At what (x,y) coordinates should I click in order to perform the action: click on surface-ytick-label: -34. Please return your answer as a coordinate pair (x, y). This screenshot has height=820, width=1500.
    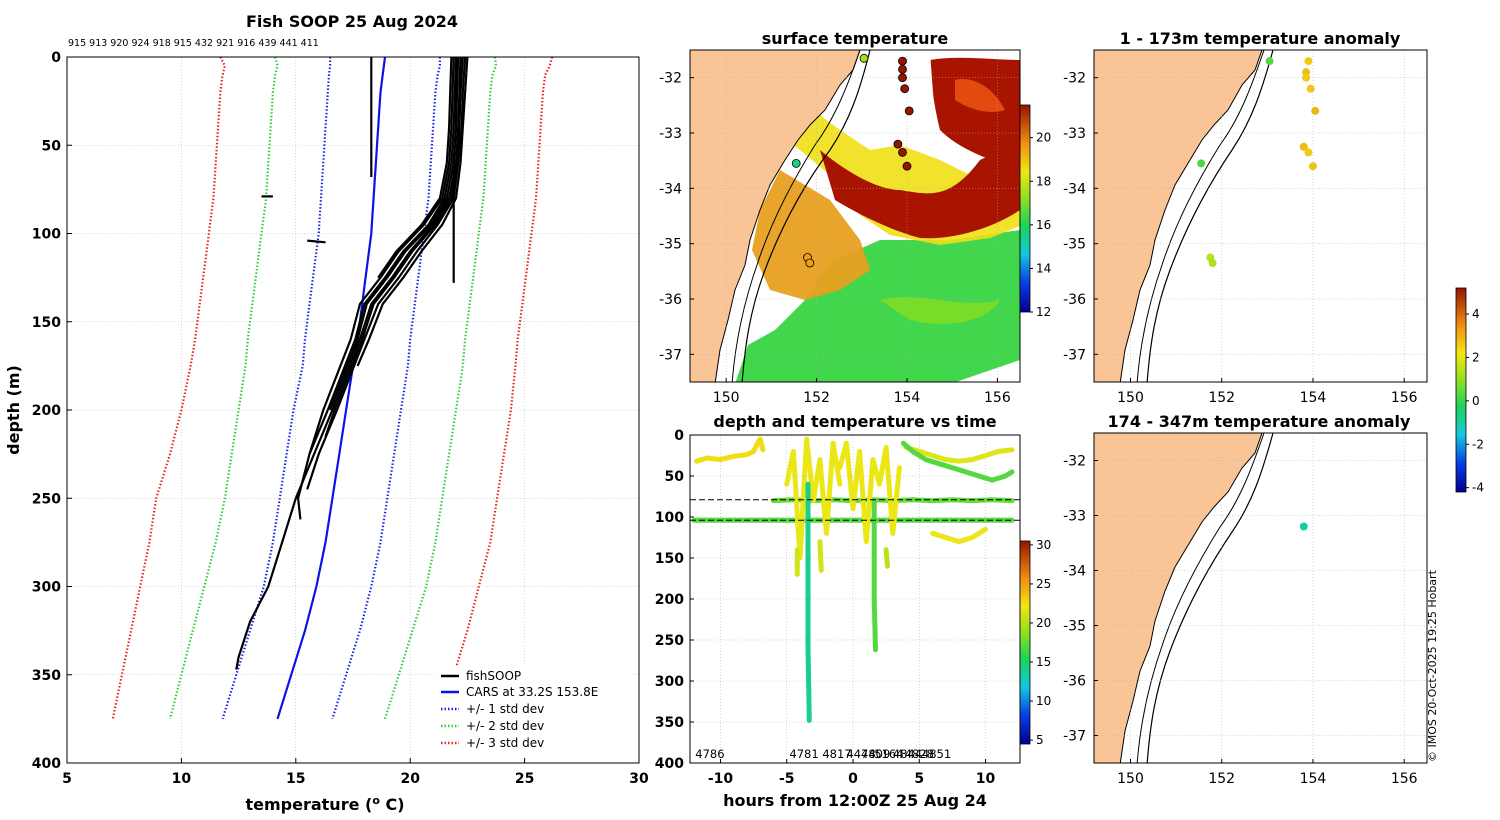
    Looking at the image, I should click on (670, 189).